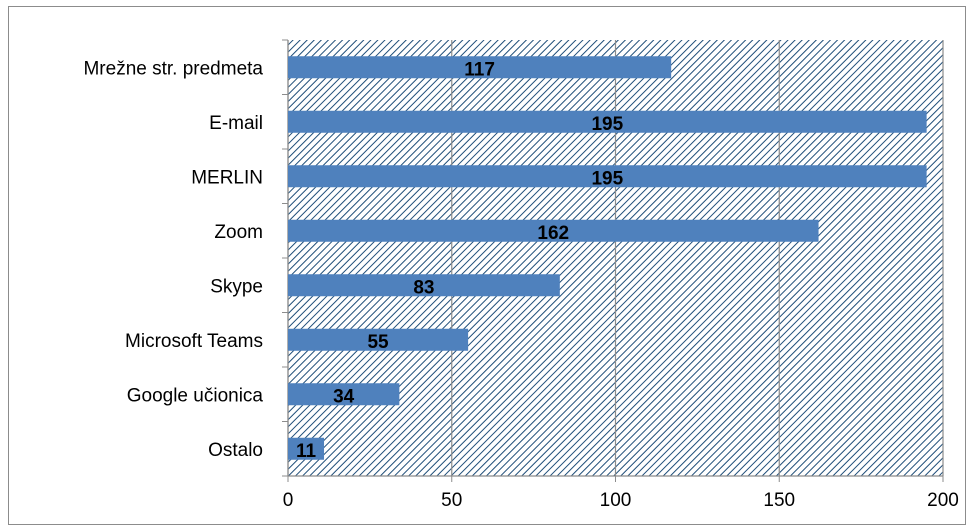 The image size is (976, 531). Describe the element at coordinates (943, 500) in the screenshot. I see `x-tick-label: 200` at that location.